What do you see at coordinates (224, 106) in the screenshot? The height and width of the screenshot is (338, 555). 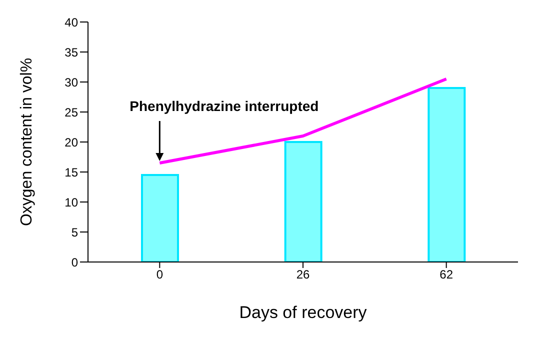 I see `annotation: Phenylhydrazine interrupted` at bounding box center [224, 106].